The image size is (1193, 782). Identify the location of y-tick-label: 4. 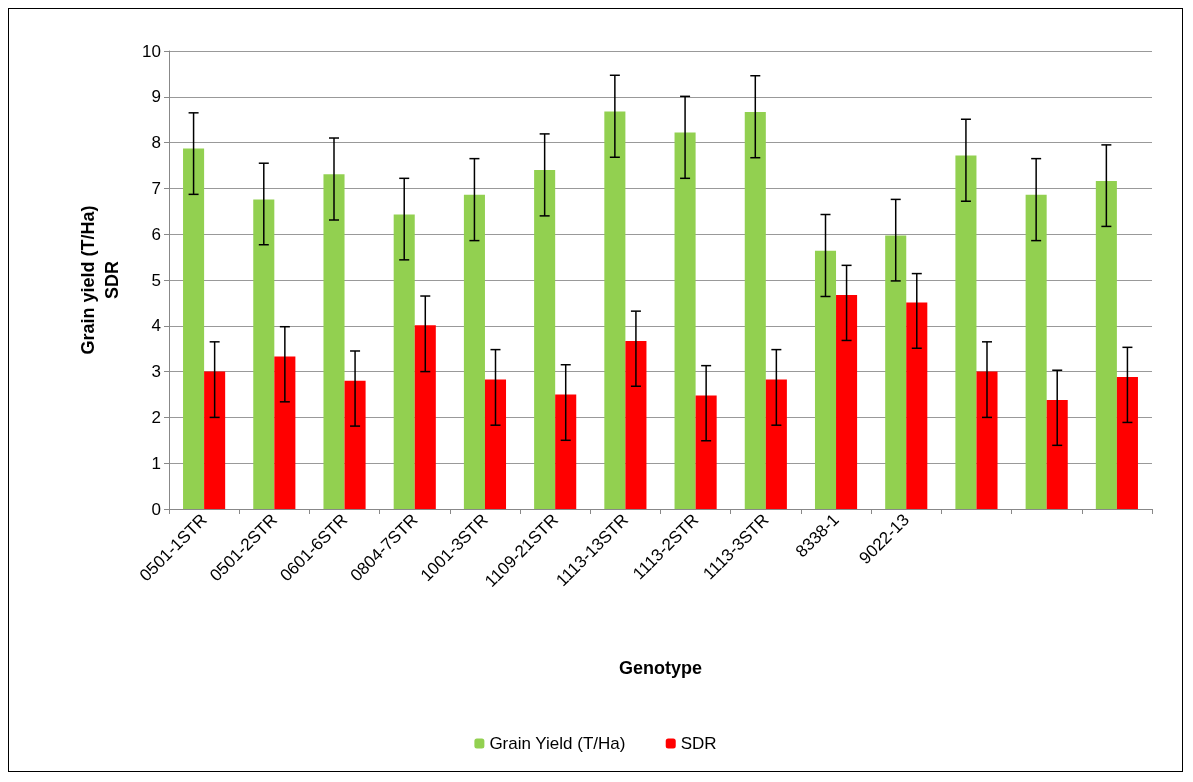
(156, 326).